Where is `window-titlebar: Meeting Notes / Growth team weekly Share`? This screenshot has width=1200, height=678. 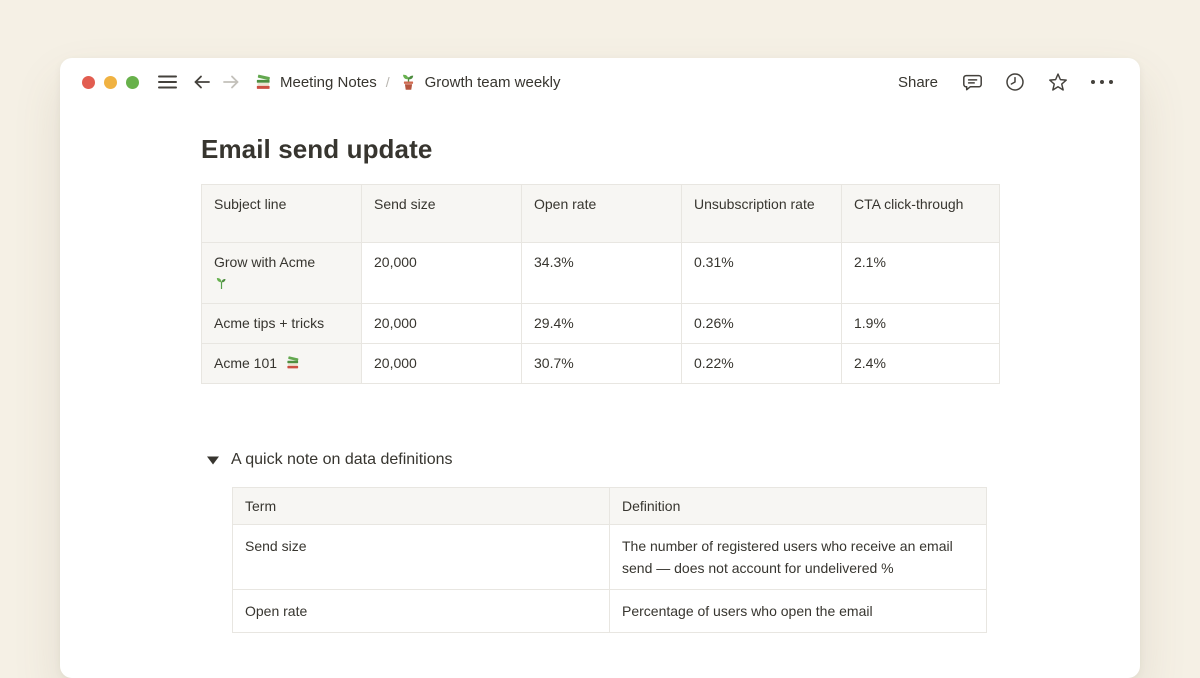
window-titlebar: Meeting Notes / Growth team weekly Share is located at coordinates (600, 82).